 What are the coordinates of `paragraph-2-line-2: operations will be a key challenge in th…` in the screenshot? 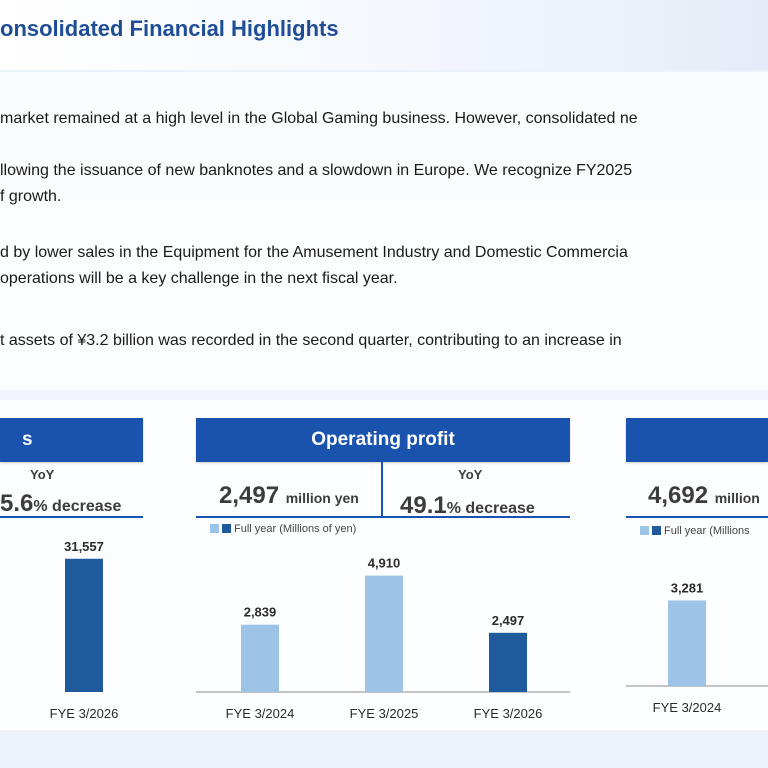 It's located at (199, 278).